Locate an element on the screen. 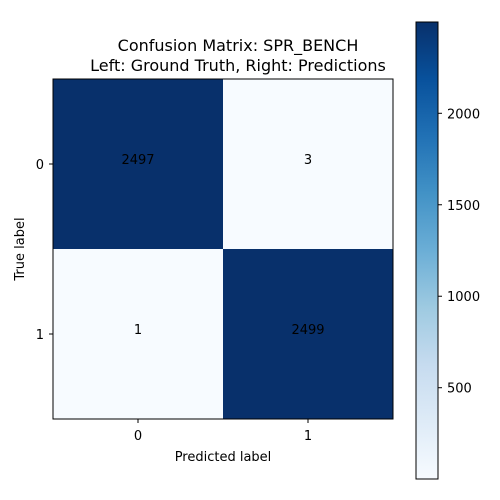  y-tick-label: 0 is located at coordinates (40, 165).